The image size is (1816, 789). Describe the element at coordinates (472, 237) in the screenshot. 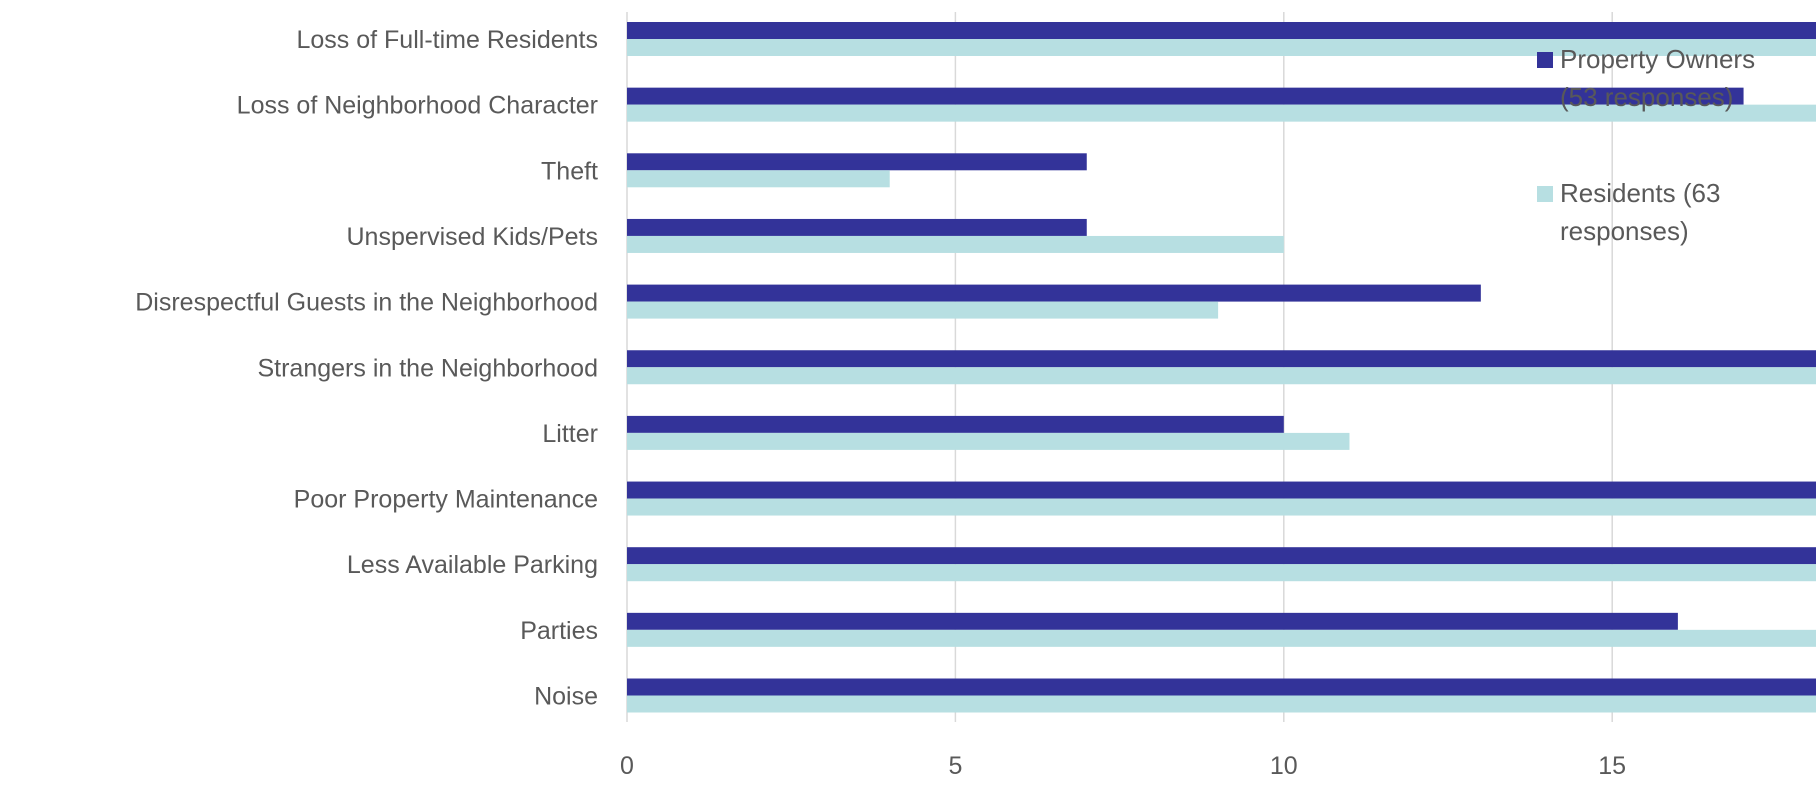

I see `category-label: Unspervised Kids/Pets` at that location.